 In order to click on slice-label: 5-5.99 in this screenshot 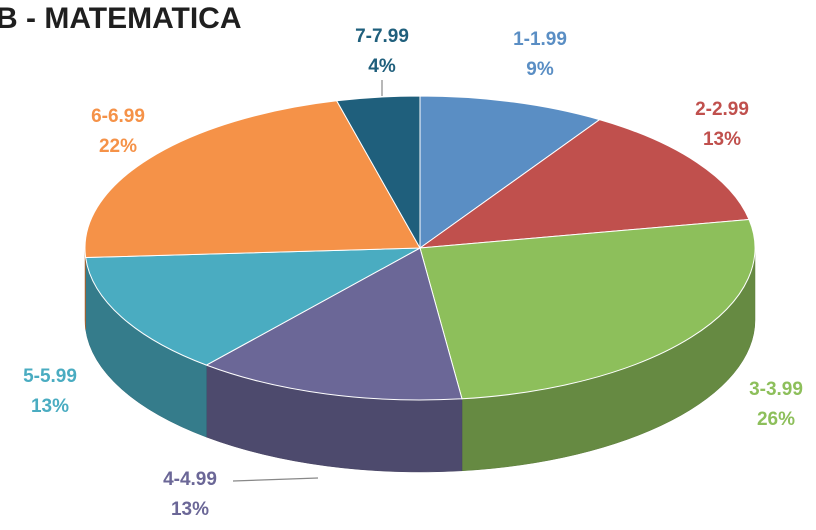, I will do `click(50, 376)`.